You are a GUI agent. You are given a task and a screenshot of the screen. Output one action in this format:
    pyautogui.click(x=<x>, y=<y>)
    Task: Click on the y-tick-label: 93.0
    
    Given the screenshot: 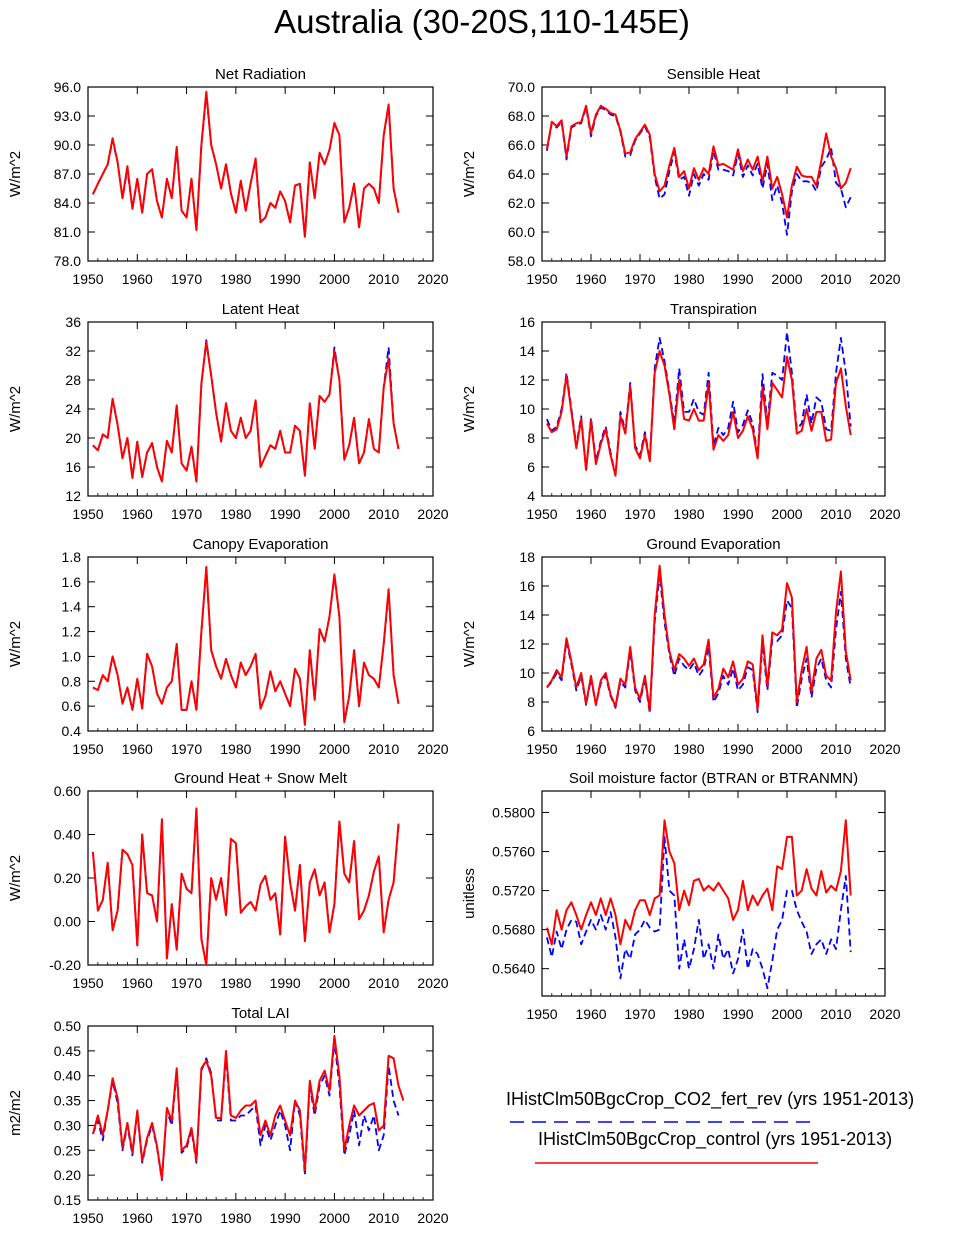 What is the action you would take?
    pyautogui.click(x=67, y=116)
    